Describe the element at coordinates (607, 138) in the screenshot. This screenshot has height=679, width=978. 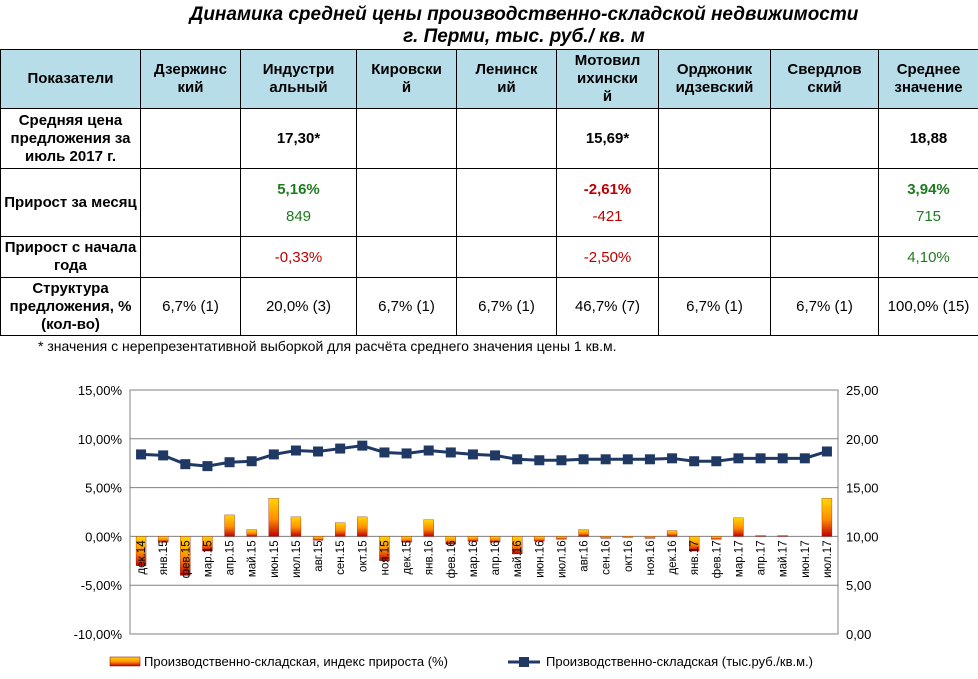
I see `cell: 15,69*` at that location.